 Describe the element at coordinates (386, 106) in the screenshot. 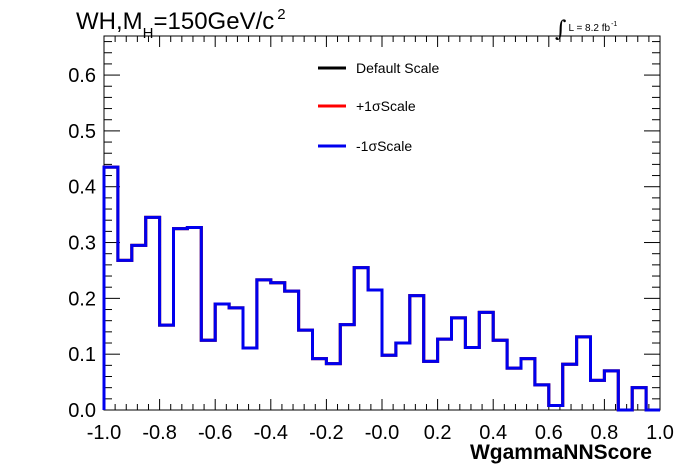

I see `legend-label: +1σScale` at that location.